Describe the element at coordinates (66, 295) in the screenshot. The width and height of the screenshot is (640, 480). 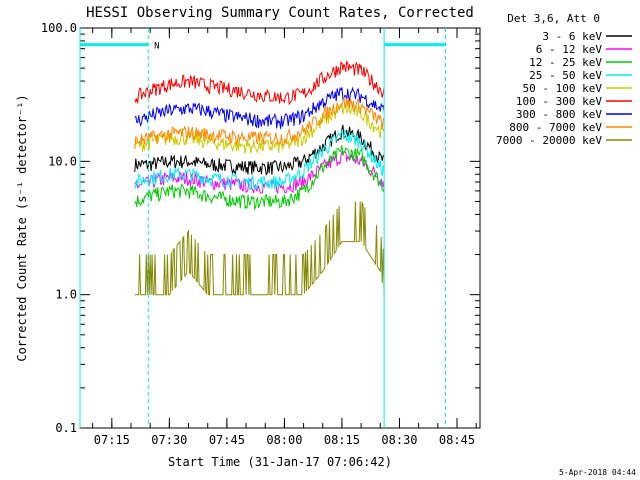
I see `y-tick-label: 1.0` at that location.